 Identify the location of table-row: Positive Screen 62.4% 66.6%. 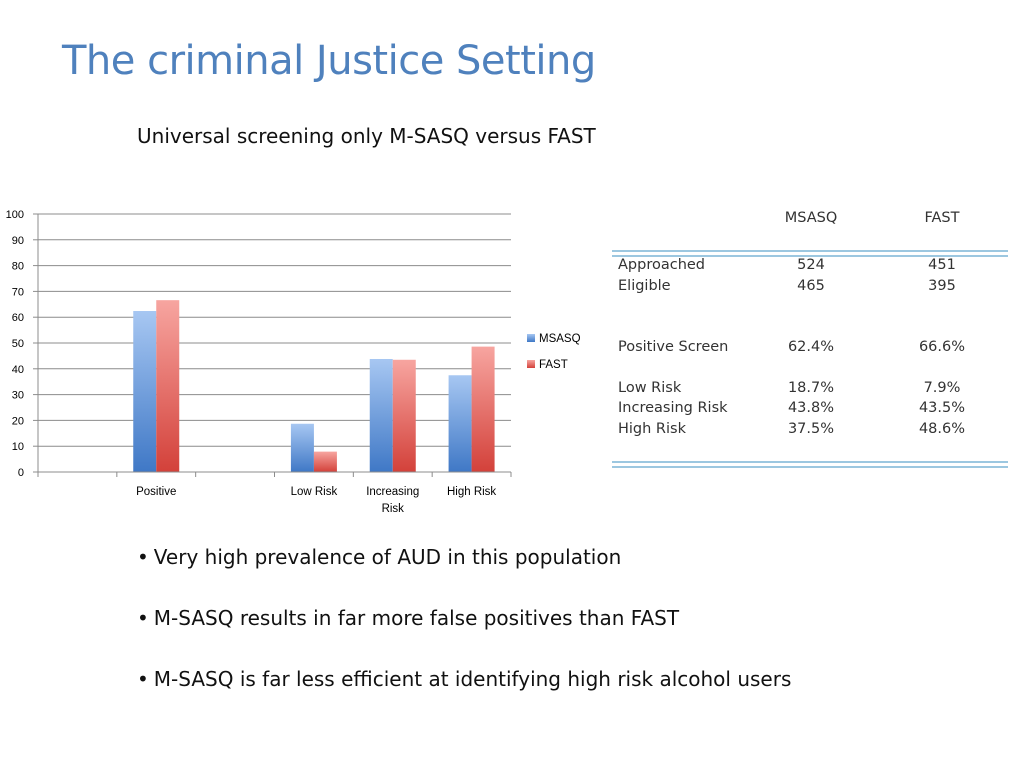
(813, 349).